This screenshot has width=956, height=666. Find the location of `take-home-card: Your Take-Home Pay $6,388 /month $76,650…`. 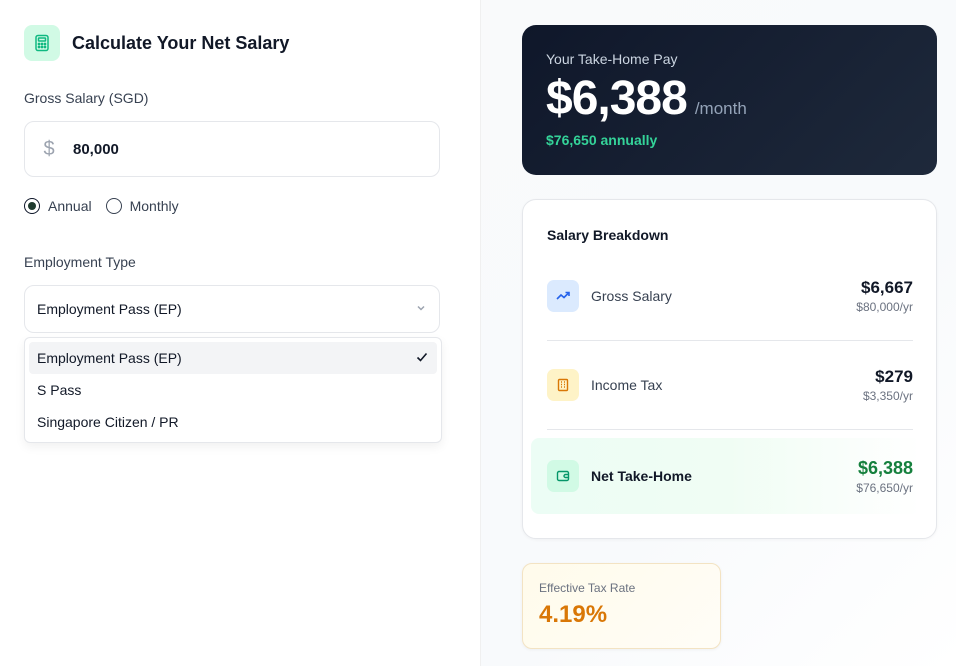

take-home-card: Your Take-Home Pay $6,388 /month $76,650… is located at coordinates (729, 100).